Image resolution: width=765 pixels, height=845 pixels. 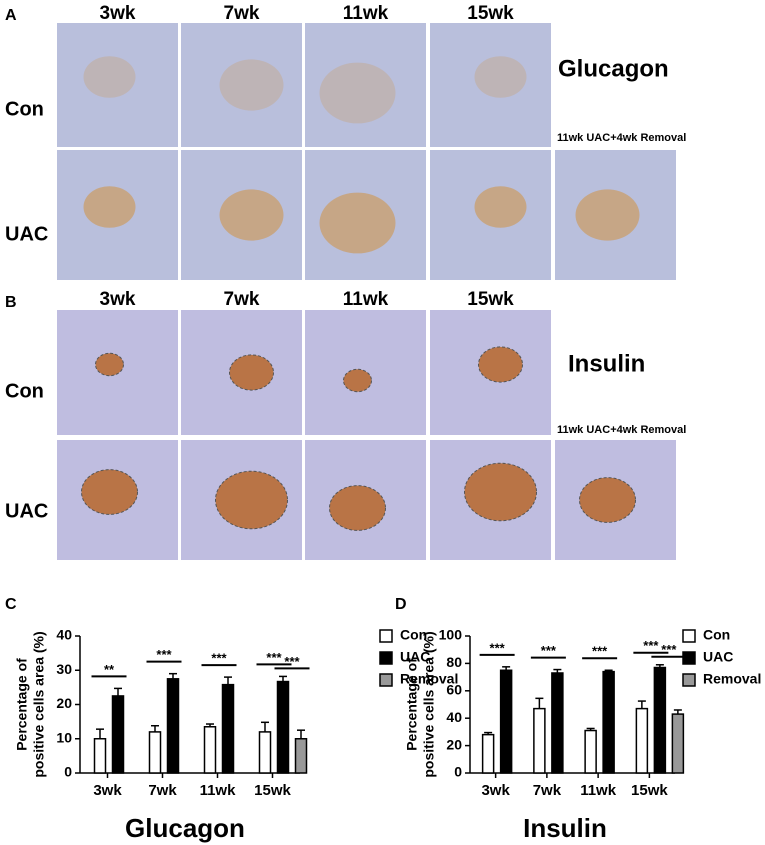 What do you see at coordinates (401, 604) in the screenshot?
I see `panel-letter: D` at bounding box center [401, 604].